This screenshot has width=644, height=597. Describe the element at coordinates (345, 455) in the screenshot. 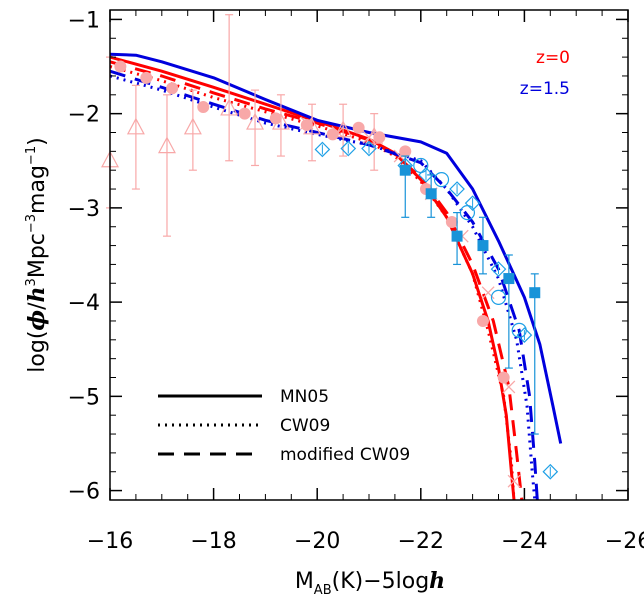

I see `legend-label-modified-cw09: modified CW09` at that location.